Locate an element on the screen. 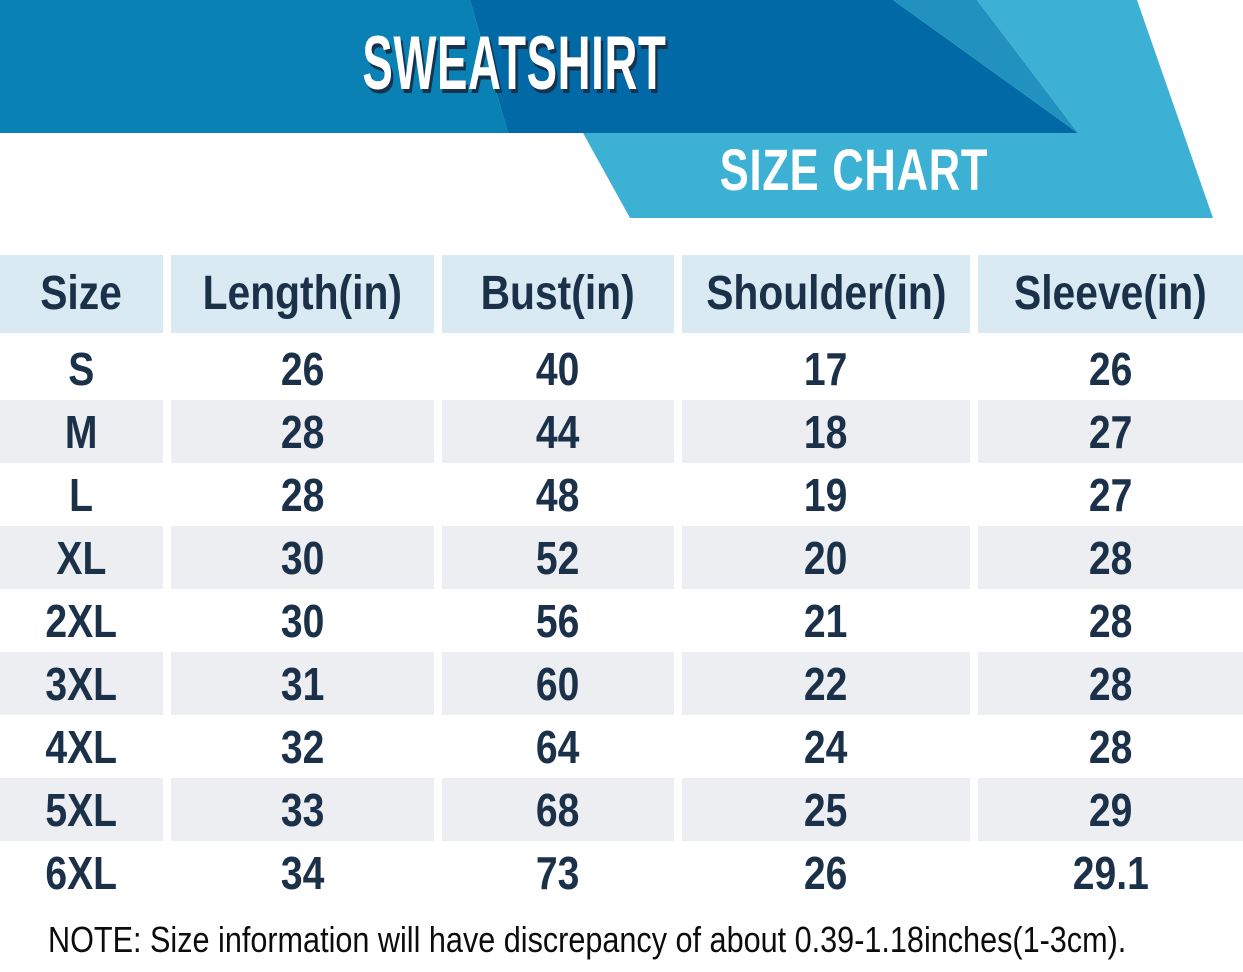  cell-text: 6XL is located at coordinates (81, 872).